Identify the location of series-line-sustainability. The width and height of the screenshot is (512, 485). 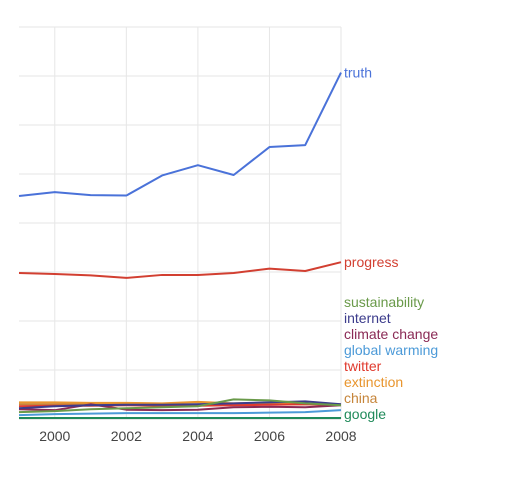
(180, 406).